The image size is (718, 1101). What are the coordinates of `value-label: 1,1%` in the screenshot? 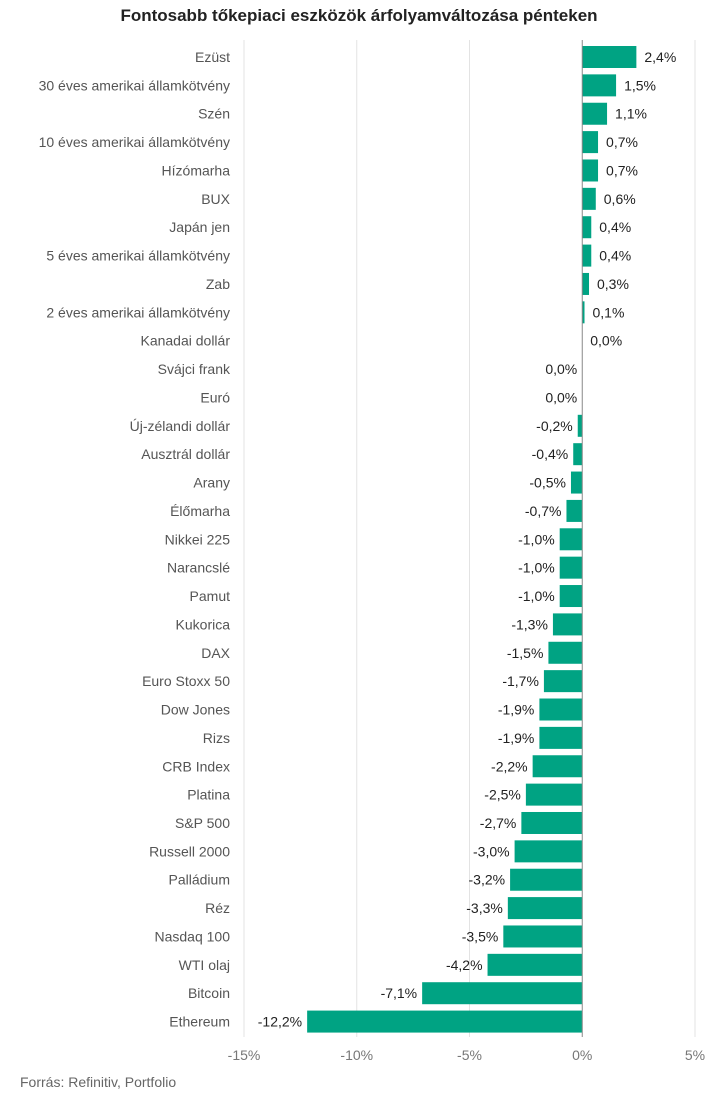 It's located at (631, 114).